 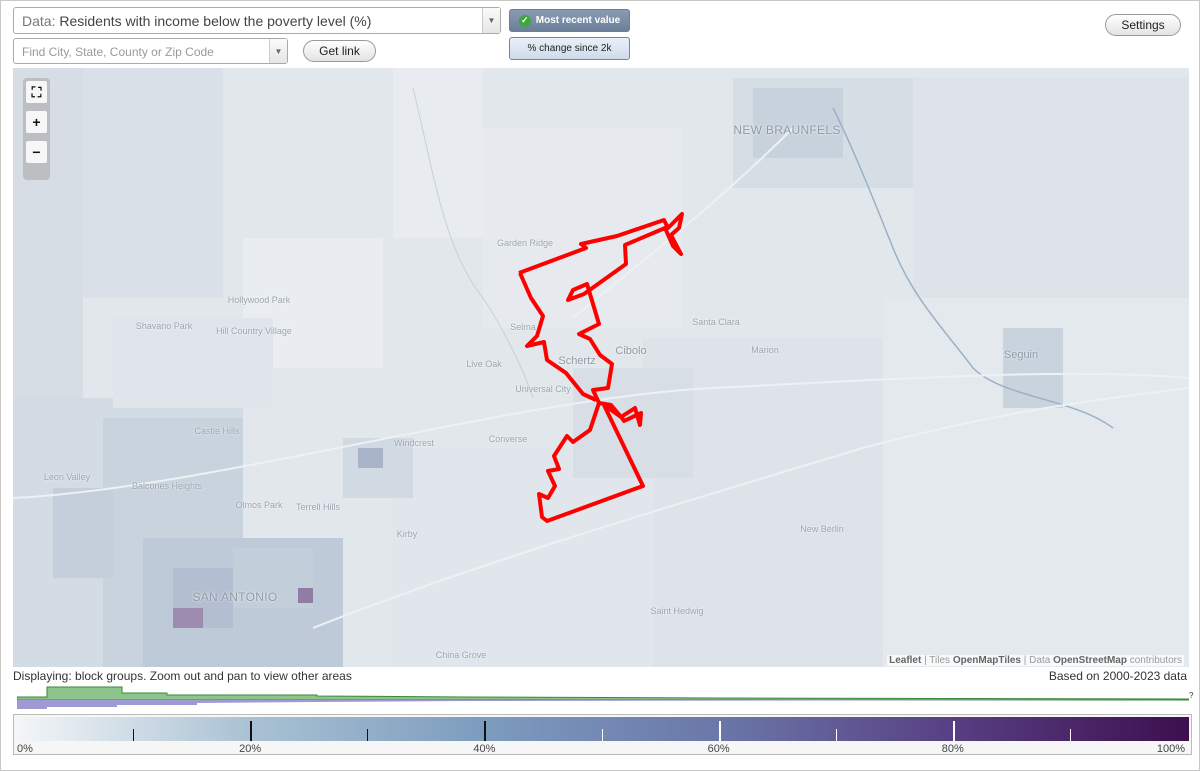 I want to click on zoom-out-button: −, so click(x=36, y=152).